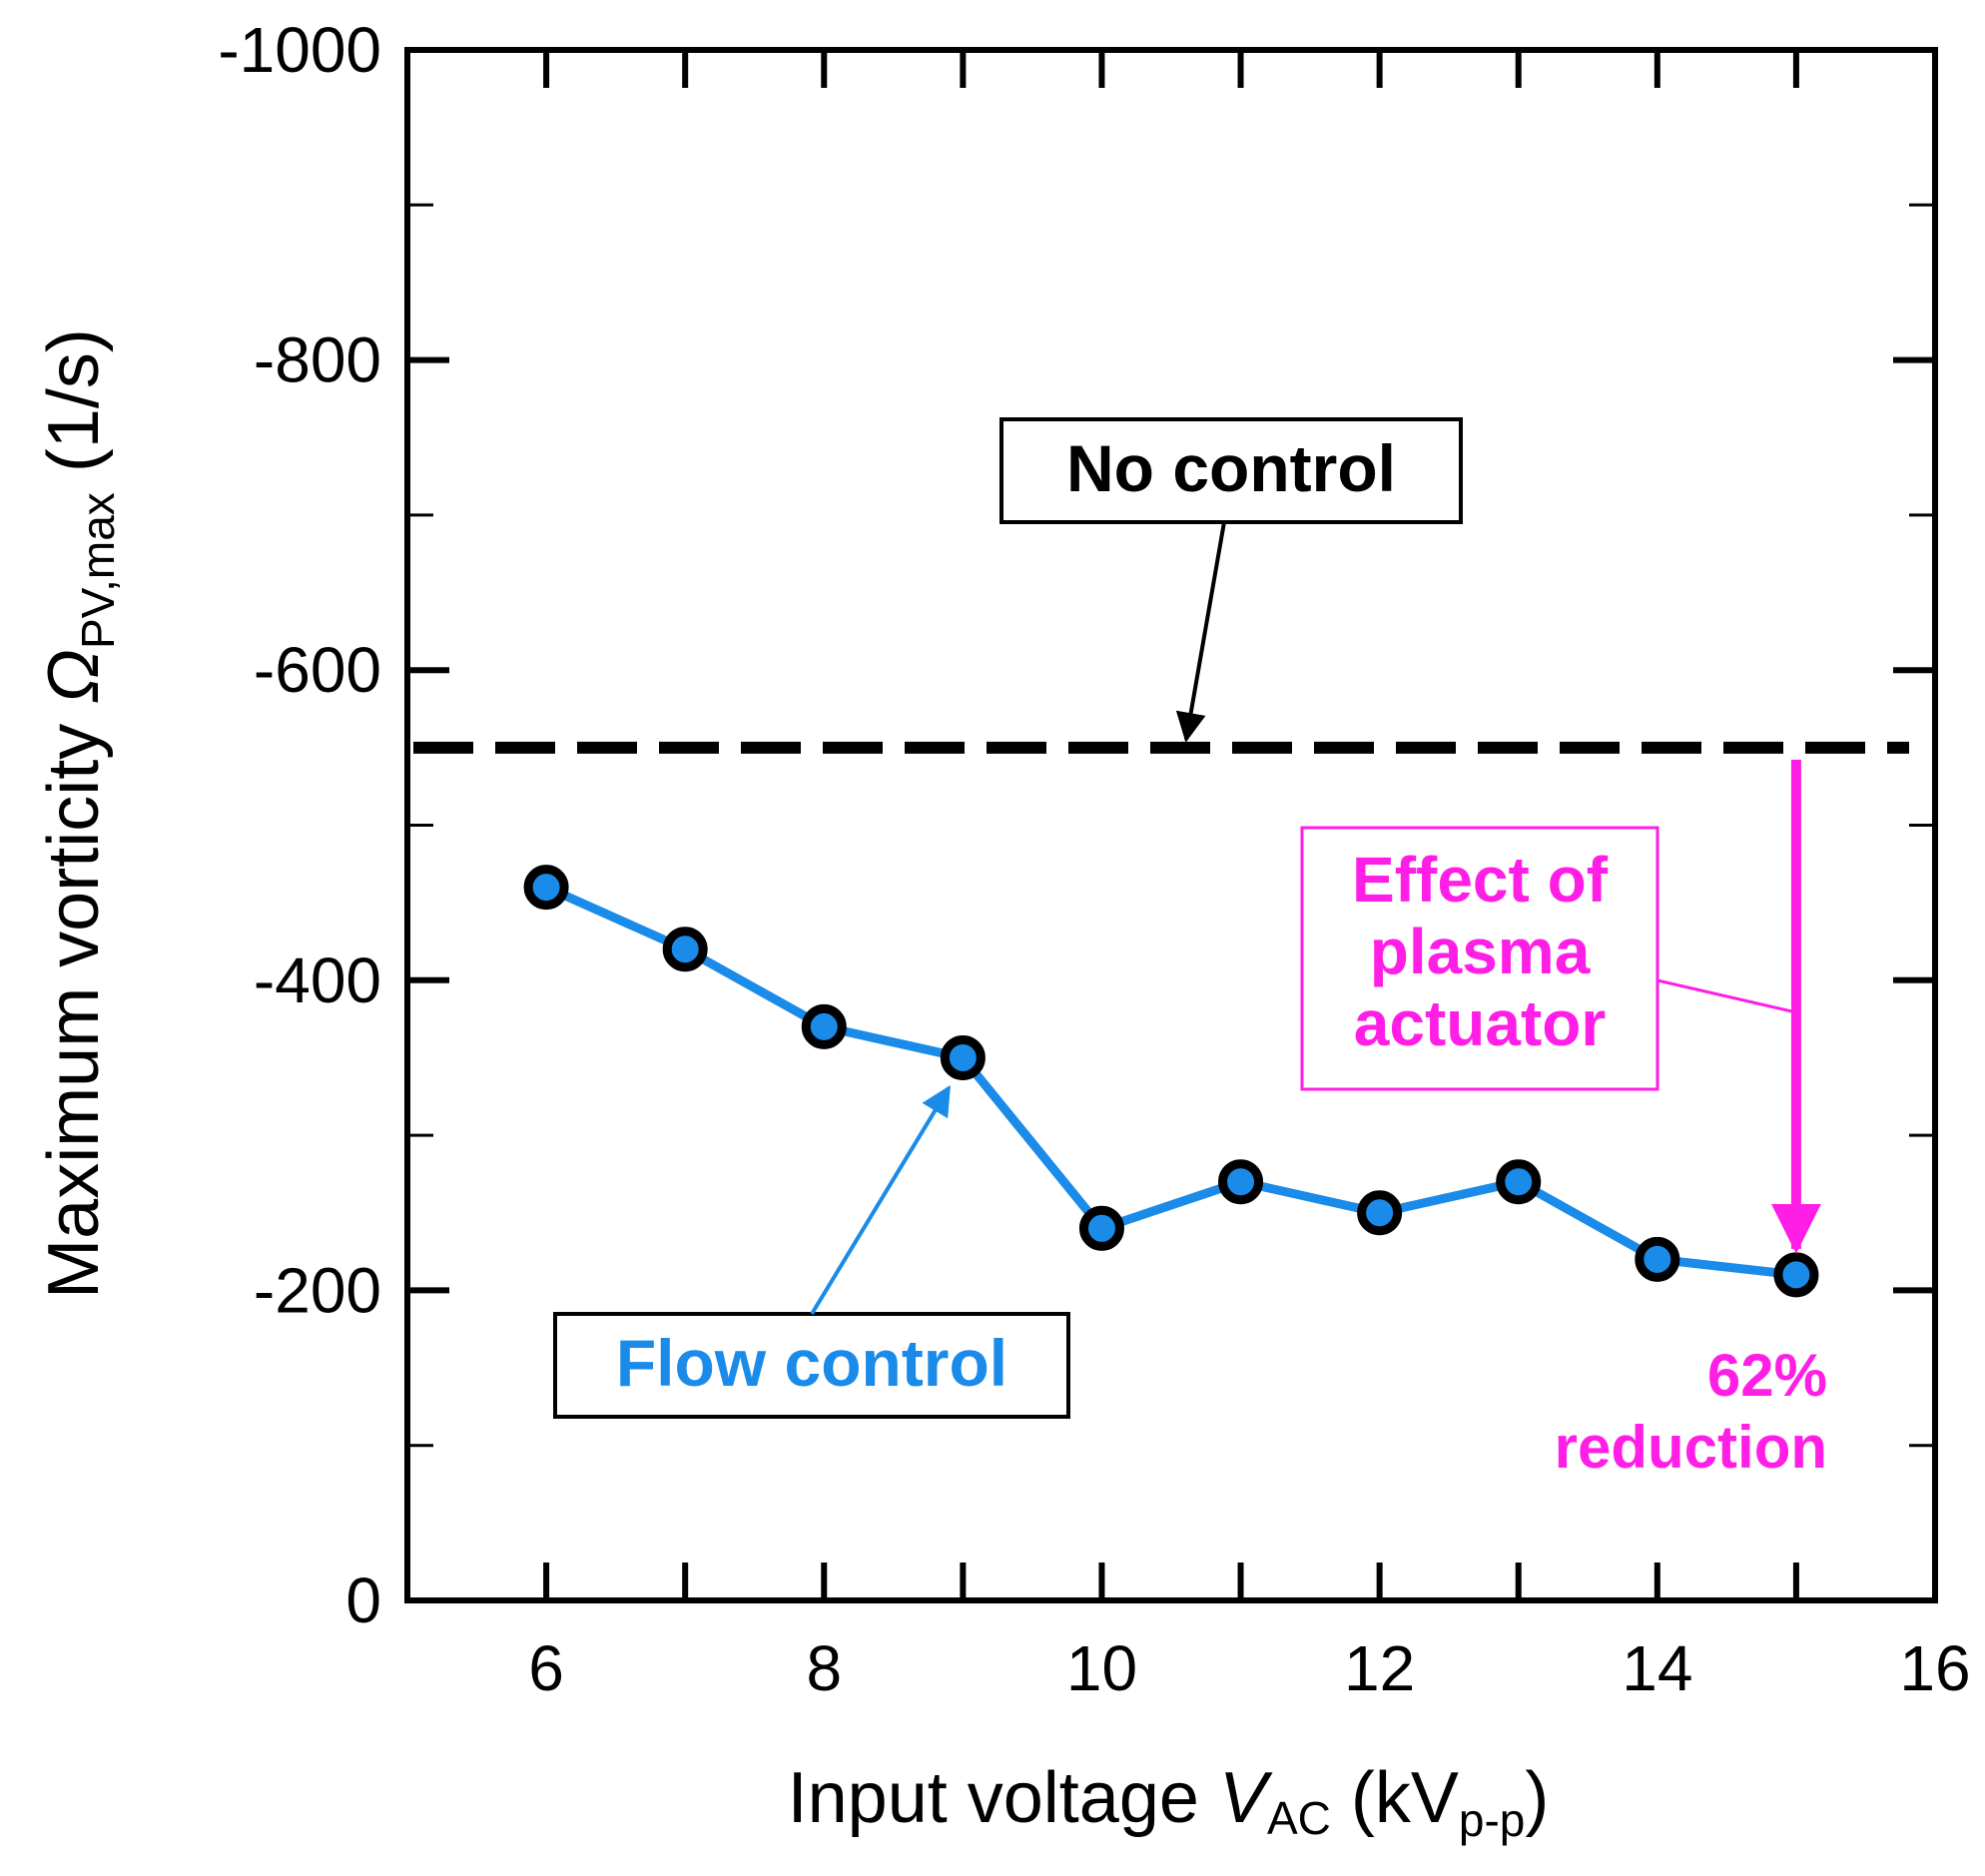 This screenshot has height=1876, width=1985. What do you see at coordinates (299, 50) in the screenshot?
I see `y-tick-label: -1000` at bounding box center [299, 50].